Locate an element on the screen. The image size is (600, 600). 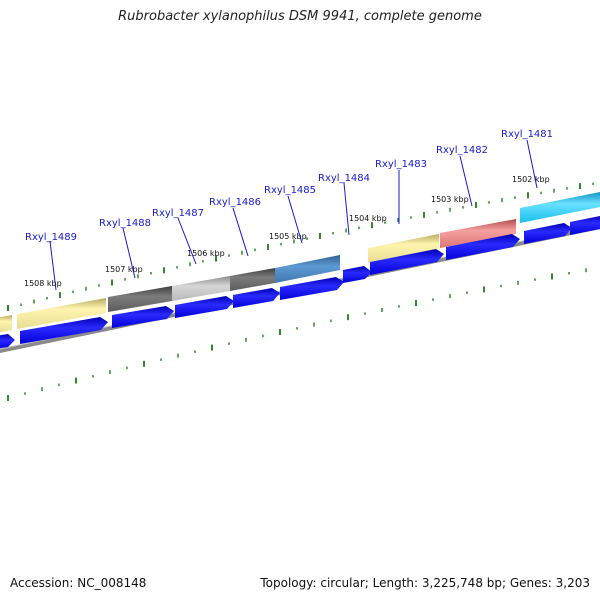
feature-yellow-left-edge is located at coordinates (6, 324).